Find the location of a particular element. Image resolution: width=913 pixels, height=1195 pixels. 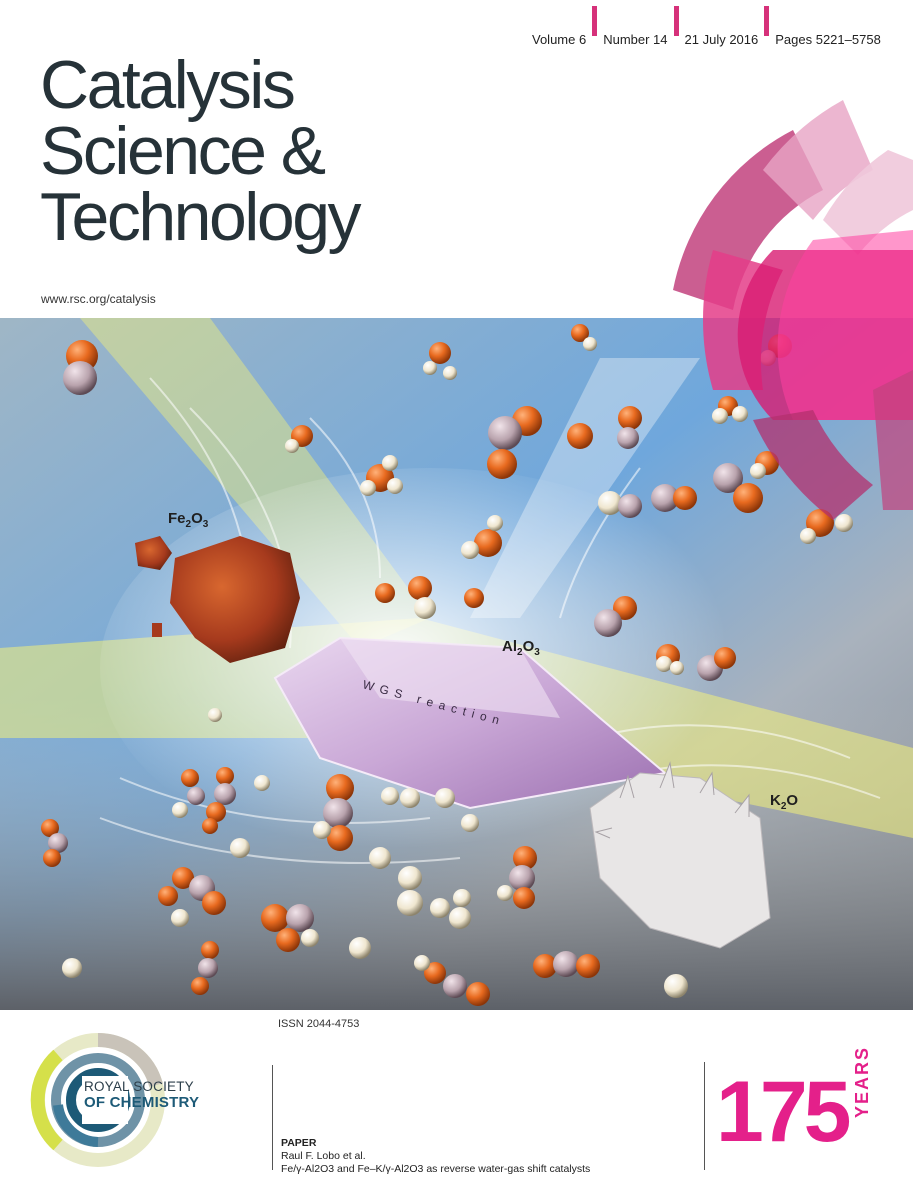

title-line-3: Technology is located at coordinates (201, 217).